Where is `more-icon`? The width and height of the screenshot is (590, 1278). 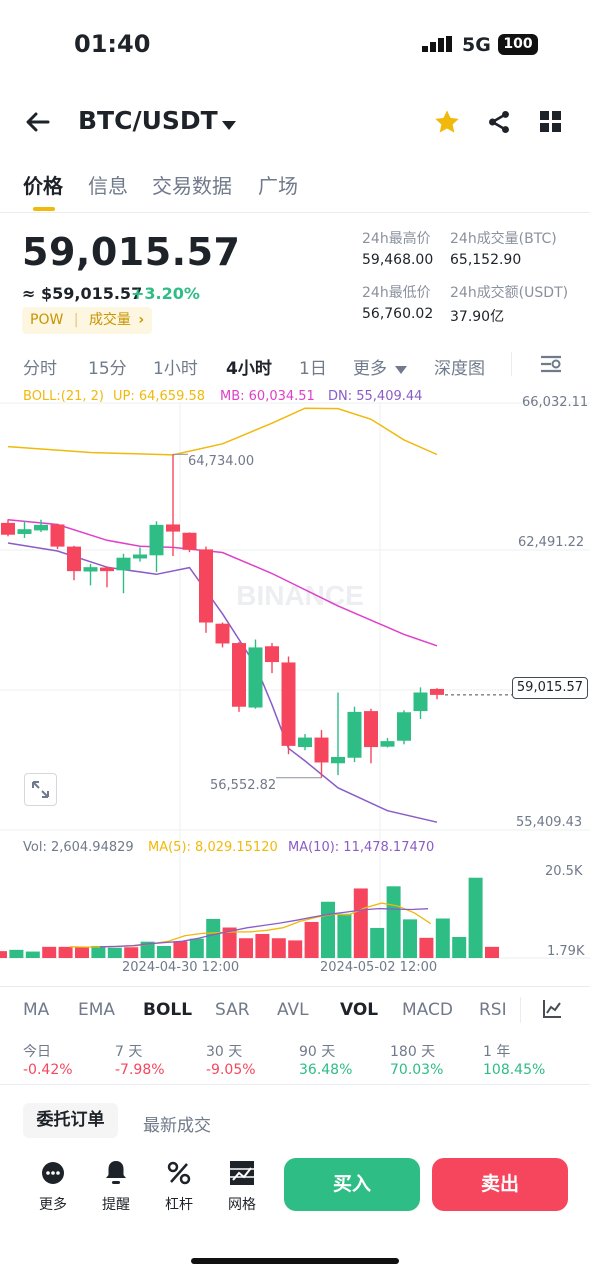 more-icon is located at coordinates (53, 1175).